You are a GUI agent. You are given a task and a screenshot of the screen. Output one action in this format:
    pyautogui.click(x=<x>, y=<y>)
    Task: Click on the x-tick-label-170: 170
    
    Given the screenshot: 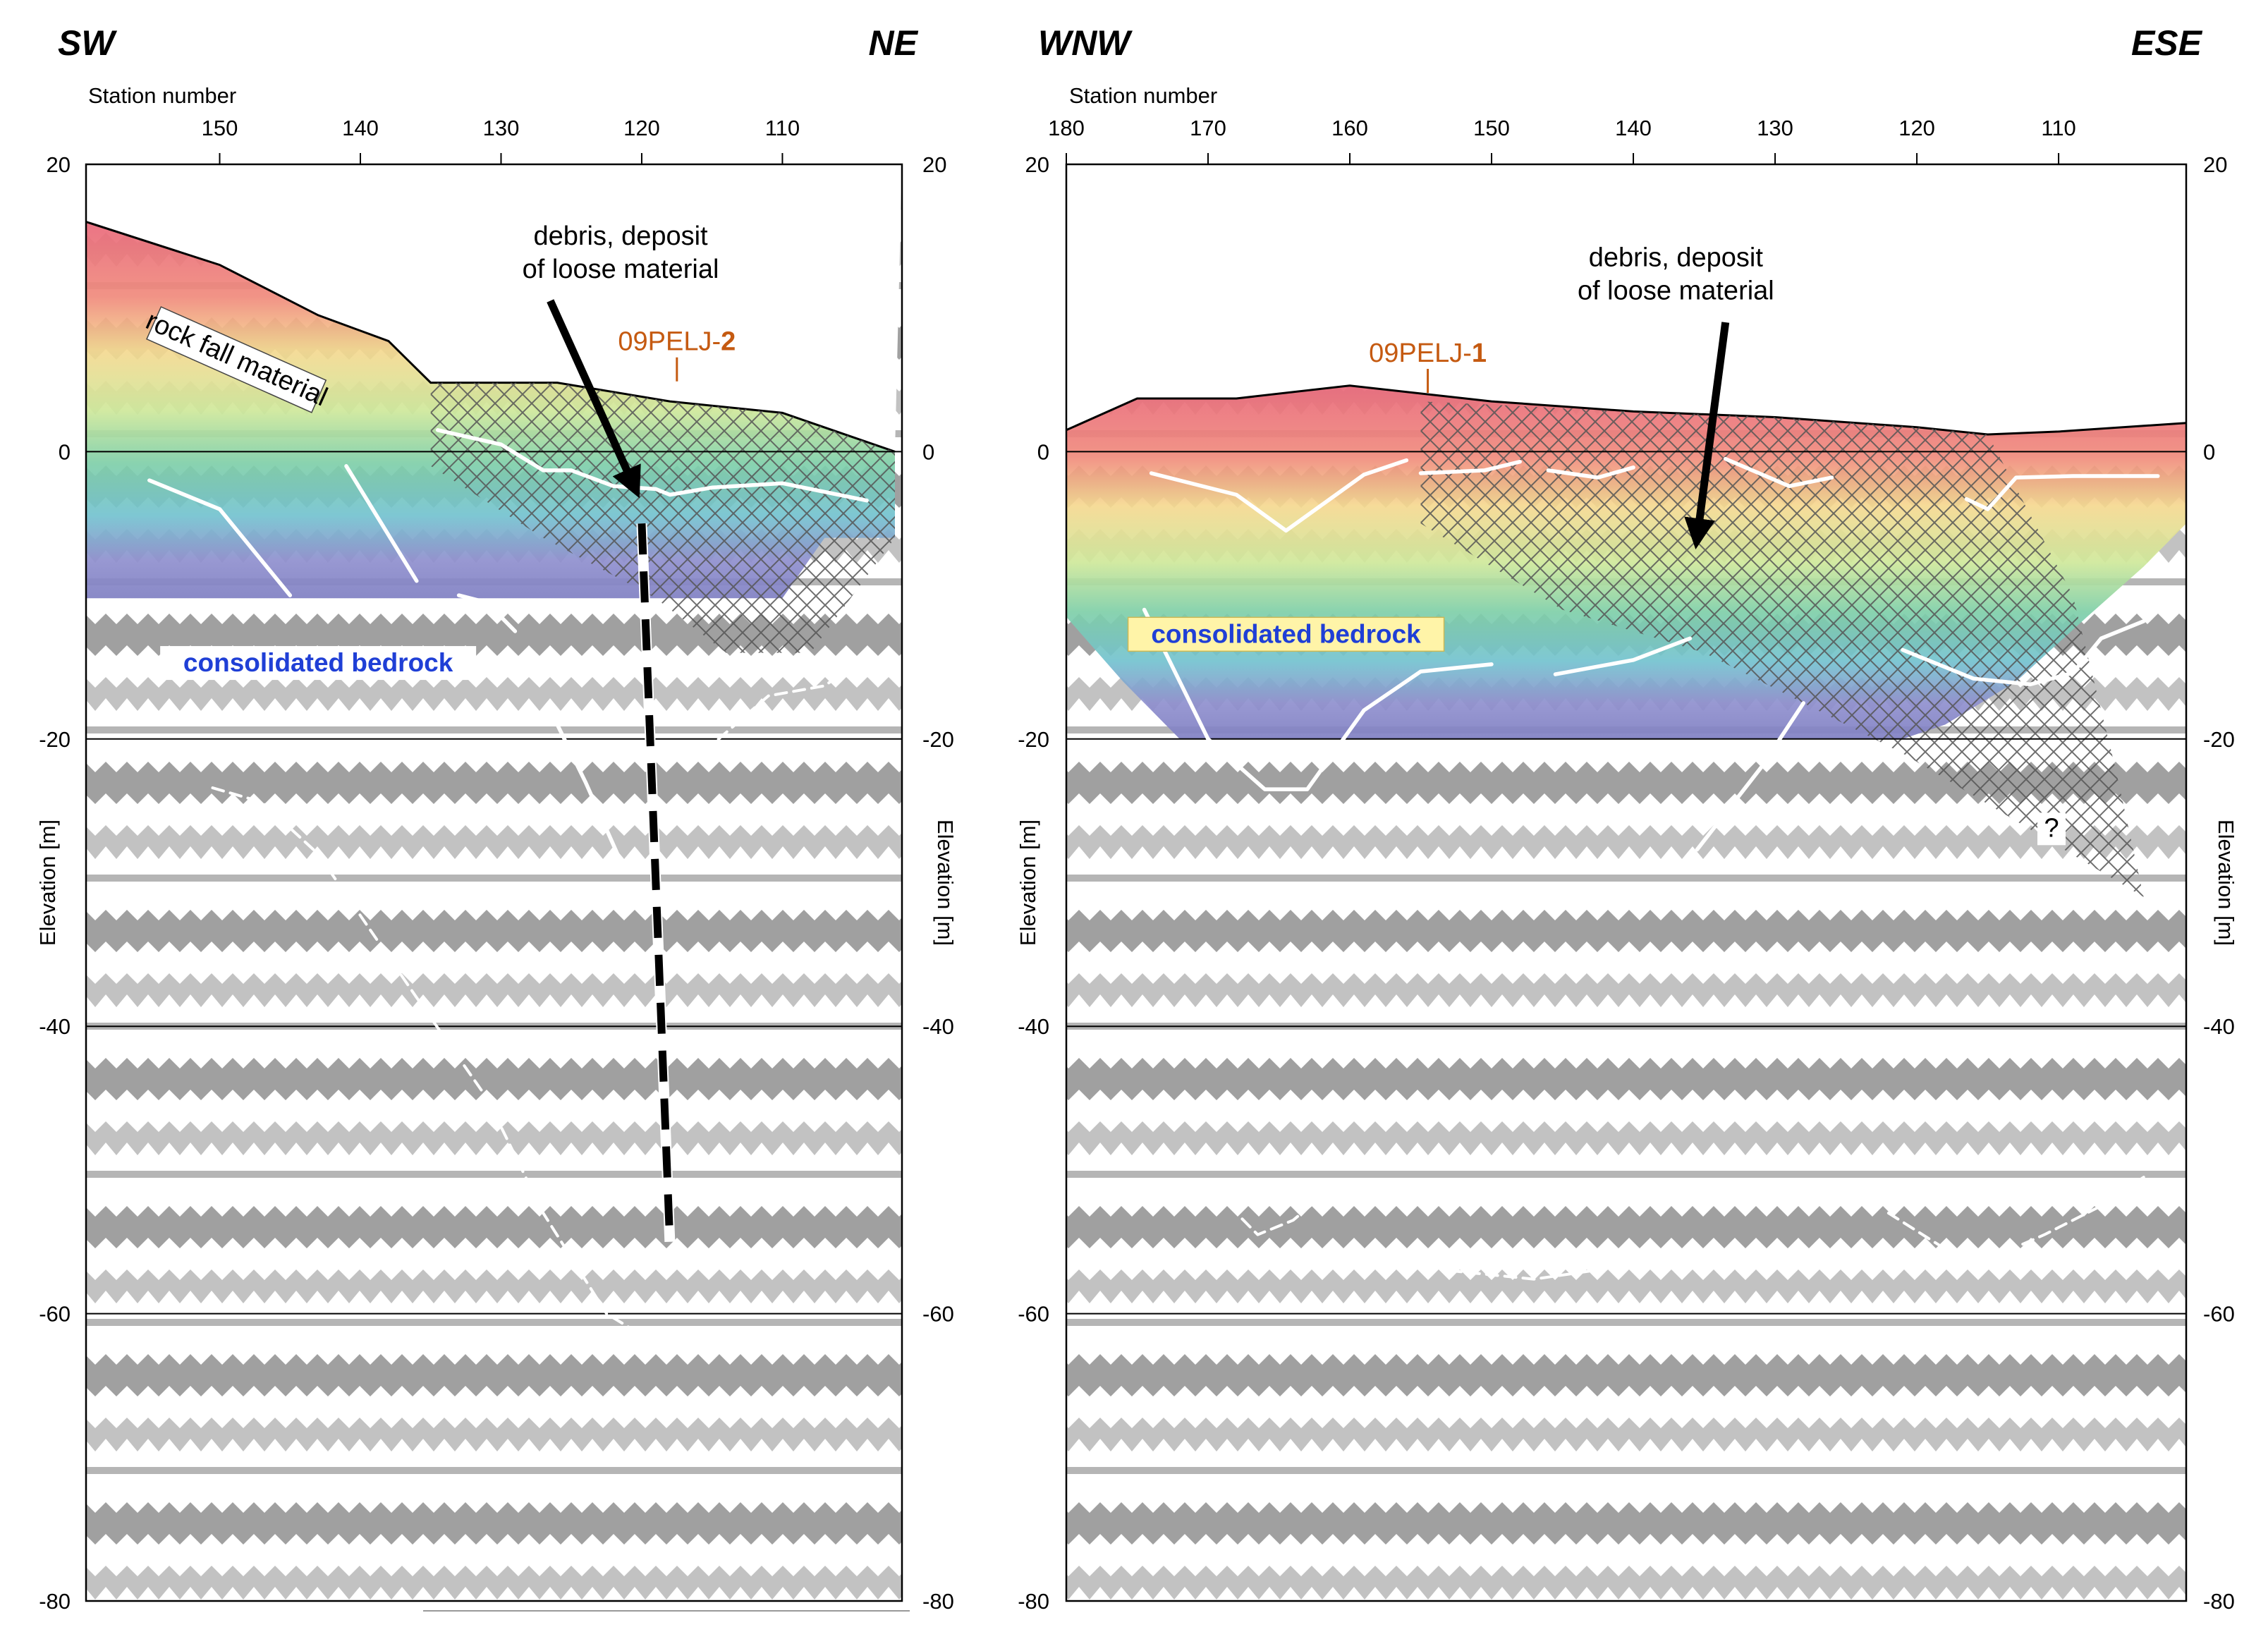 What is the action you would take?
    pyautogui.click(x=1208, y=128)
    